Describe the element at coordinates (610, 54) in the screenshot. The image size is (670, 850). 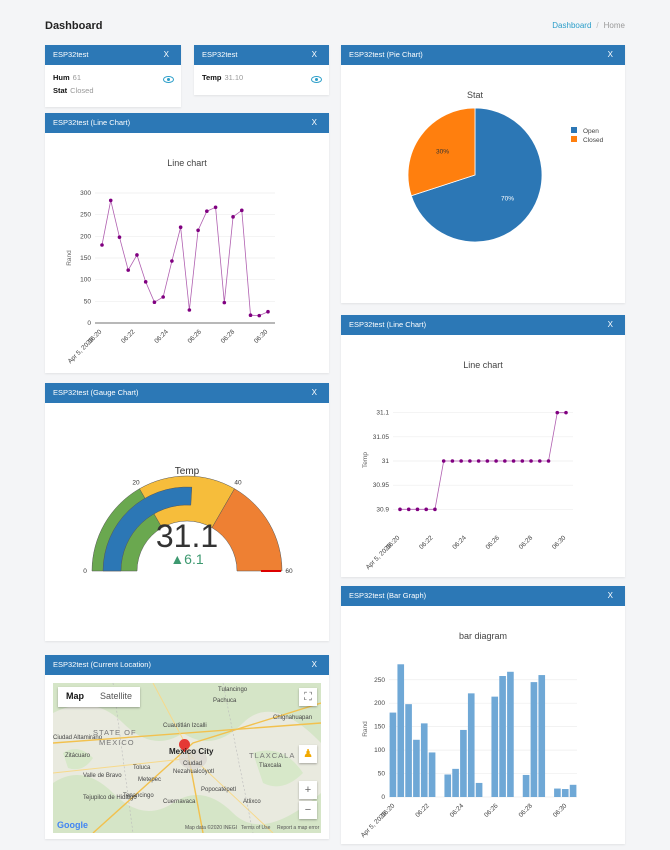
I see `pie-card-close-button: X` at that location.